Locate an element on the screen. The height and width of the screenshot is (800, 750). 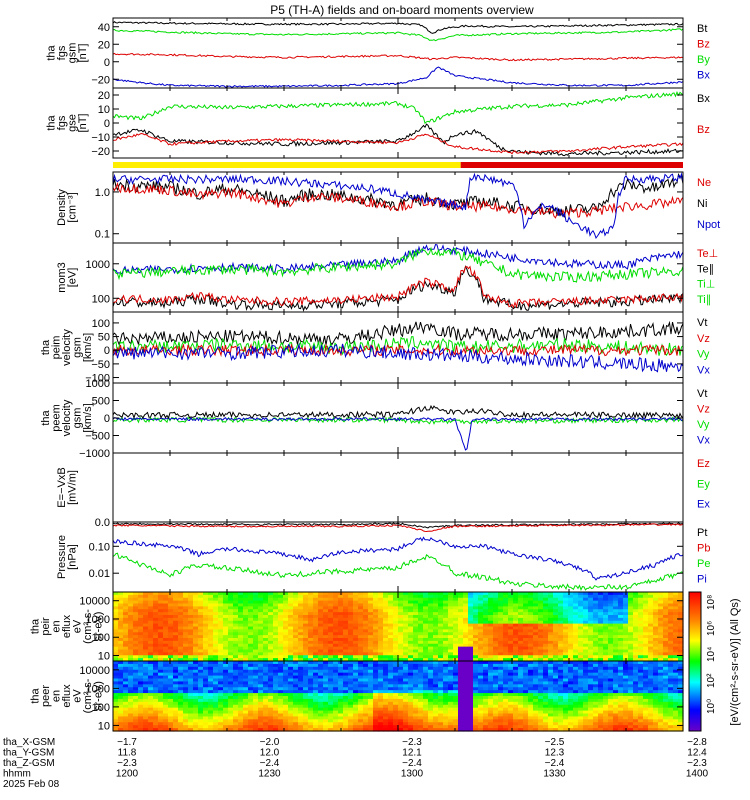
y-tick-label: 0 is located at coordinates (107, 124).